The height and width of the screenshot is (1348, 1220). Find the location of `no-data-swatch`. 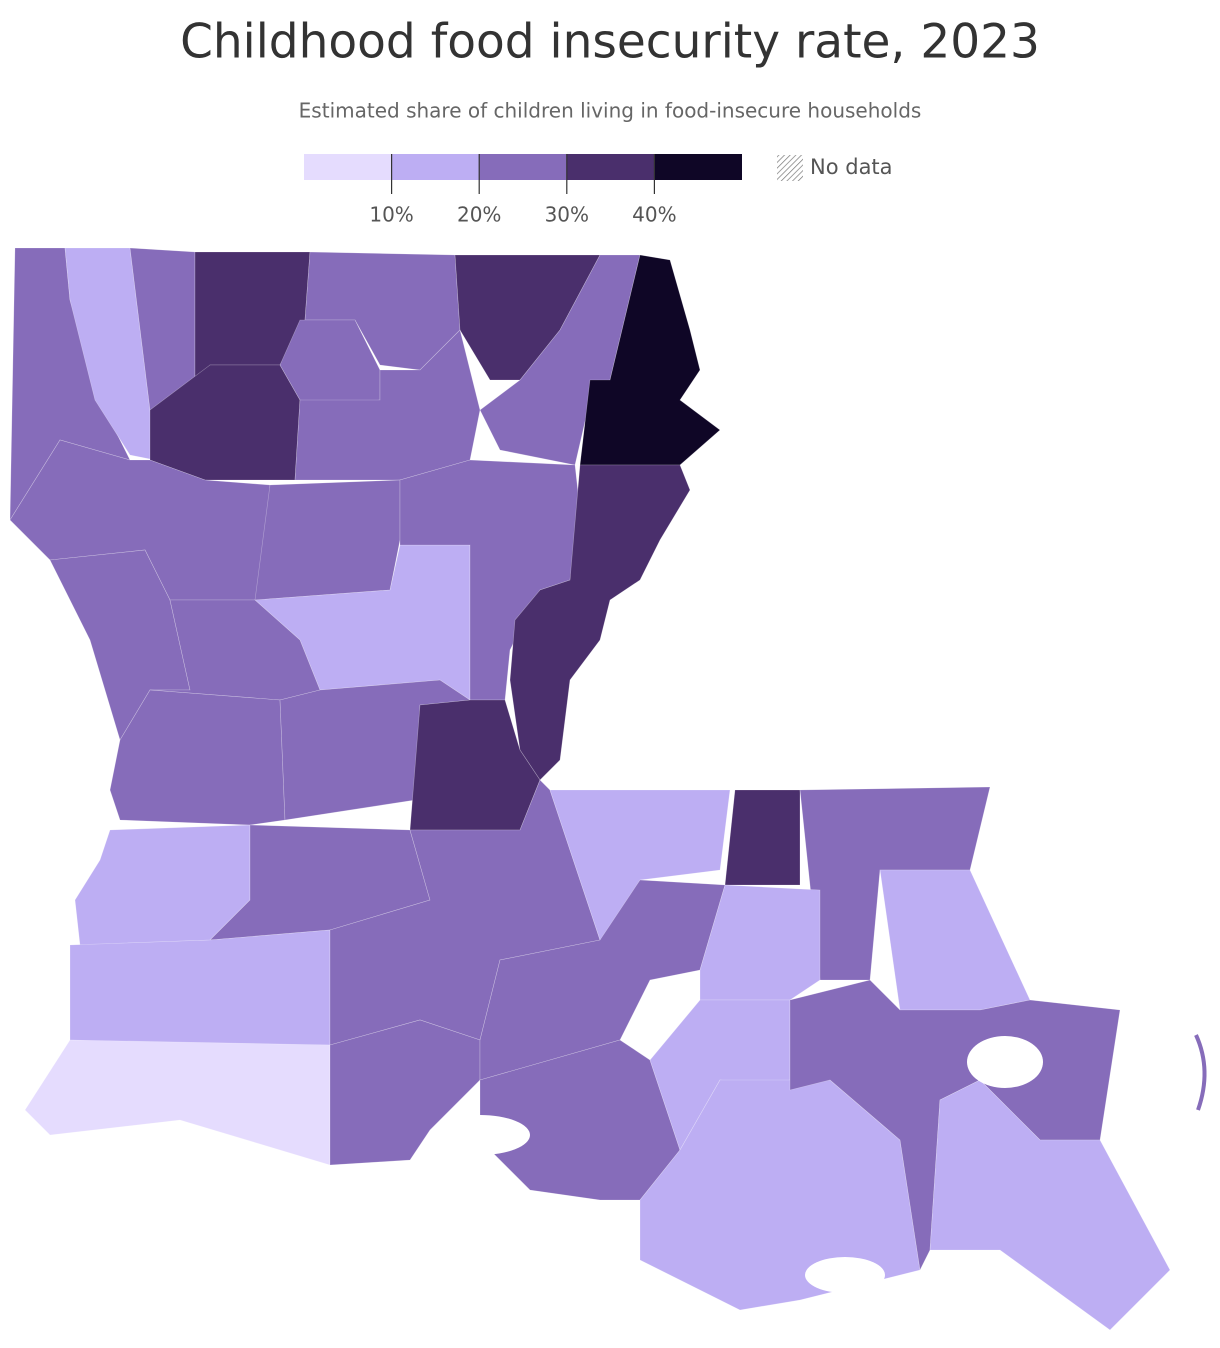

no-data-swatch is located at coordinates (790, 168).